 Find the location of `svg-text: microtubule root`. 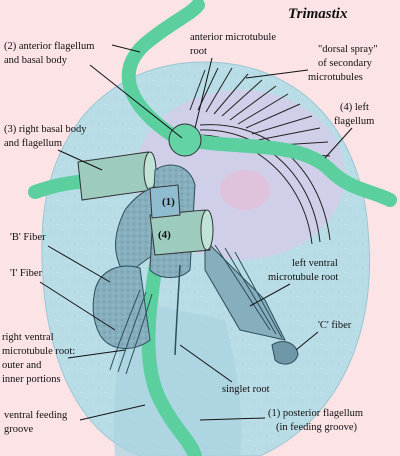

svg-text: microtubule root is located at coordinates (303, 277).